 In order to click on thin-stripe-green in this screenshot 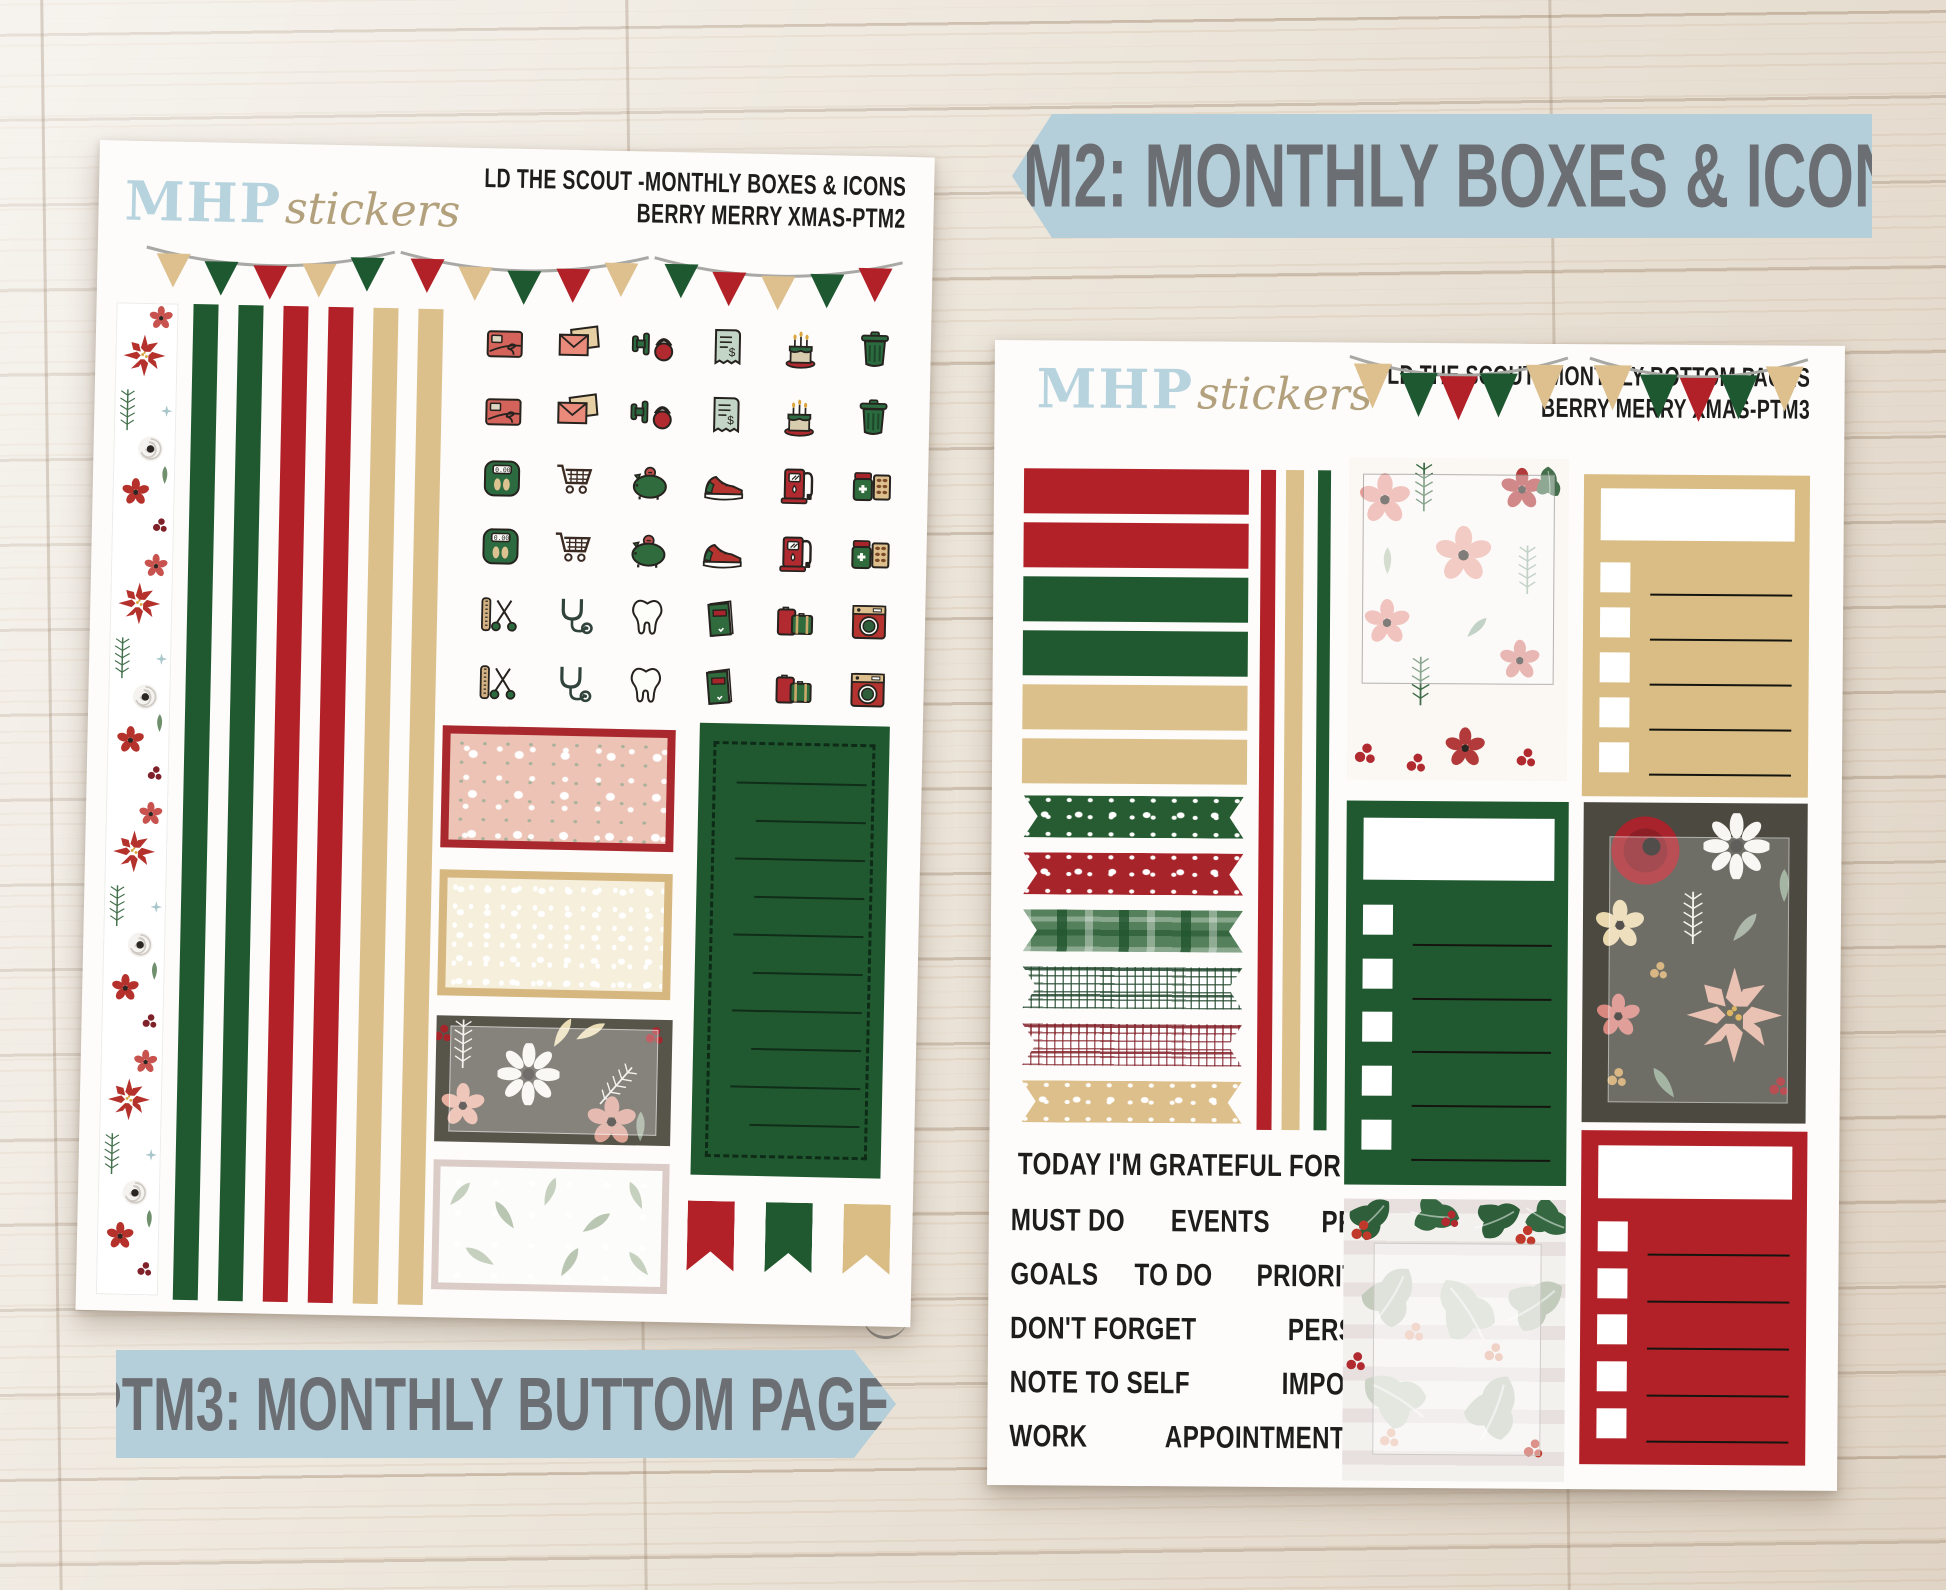, I will do `click(1322, 800)`.